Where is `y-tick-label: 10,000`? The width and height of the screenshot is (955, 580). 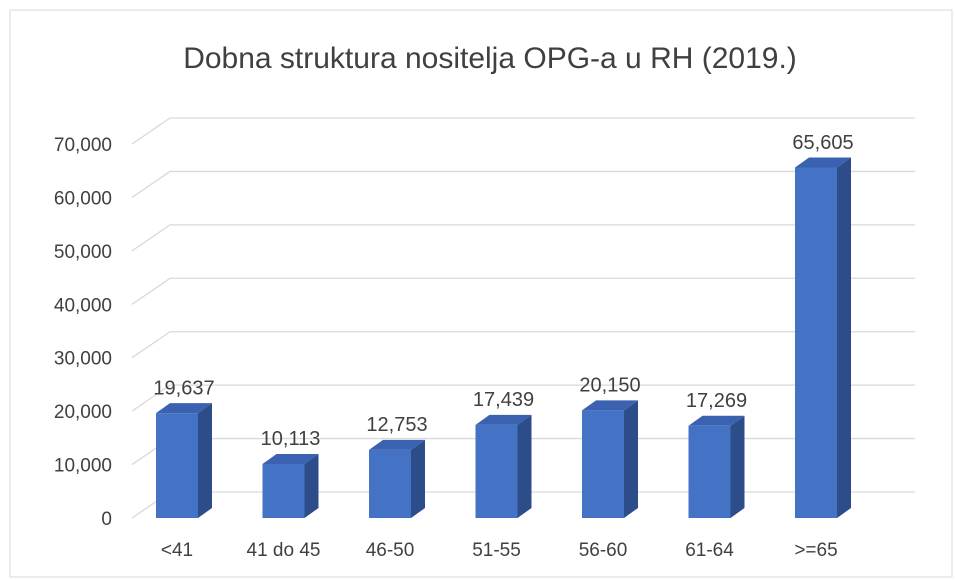
y-tick-label: 10,000 is located at coordinates (83, 466).